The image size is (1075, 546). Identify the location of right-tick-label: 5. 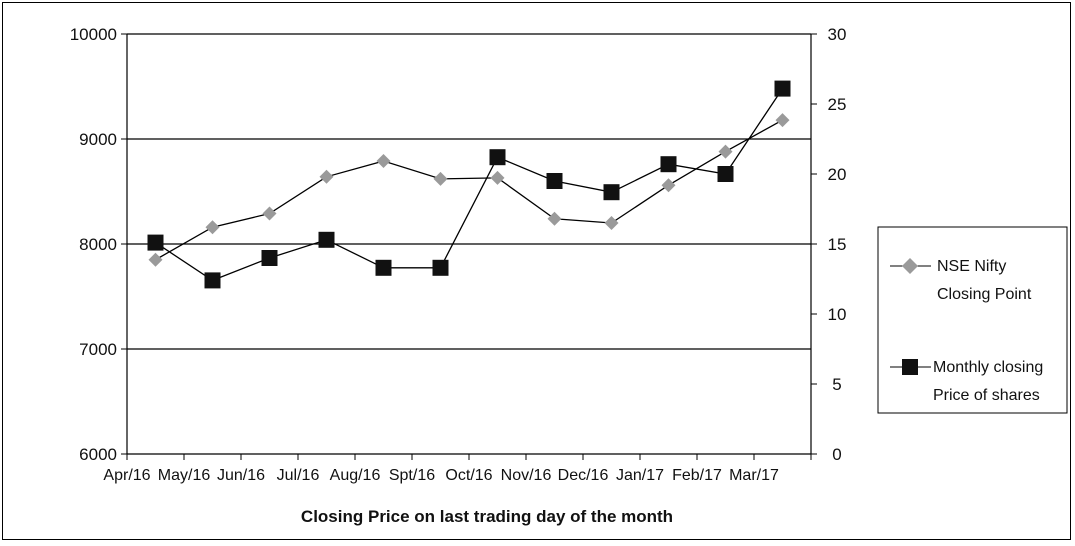
(836, 384).